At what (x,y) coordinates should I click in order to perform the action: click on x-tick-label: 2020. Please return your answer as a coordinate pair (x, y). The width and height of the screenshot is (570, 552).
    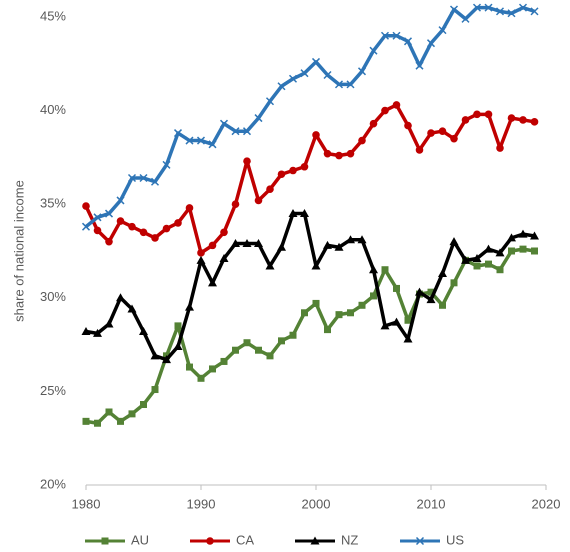
    Looking at the image, I should click on (546, 503).